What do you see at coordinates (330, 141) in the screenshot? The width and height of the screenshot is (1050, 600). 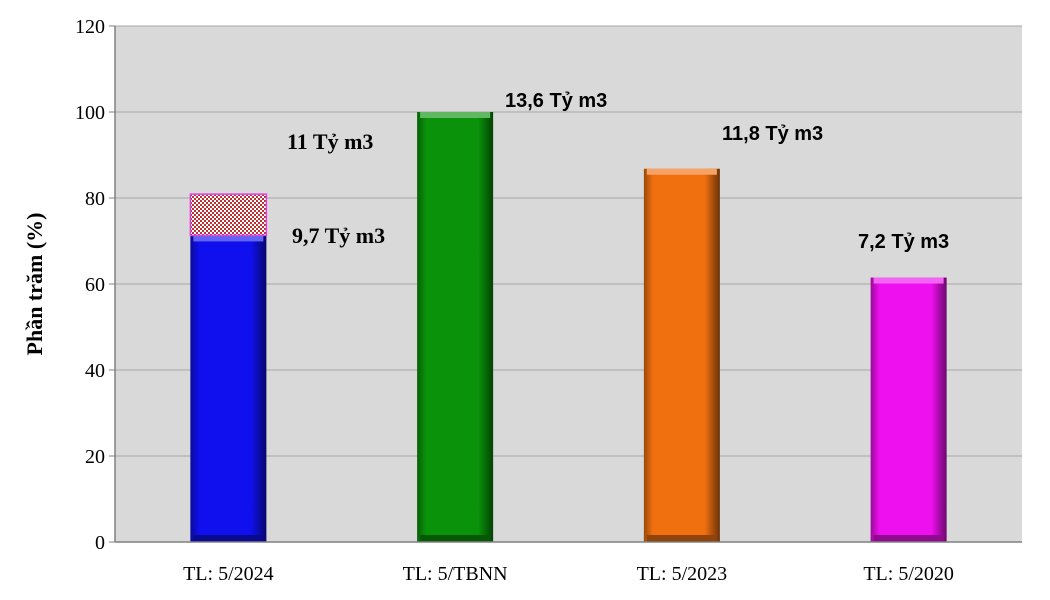 I see `data-label-2024-total: 11 Tỷ m3` at bounding box center [330, 141].